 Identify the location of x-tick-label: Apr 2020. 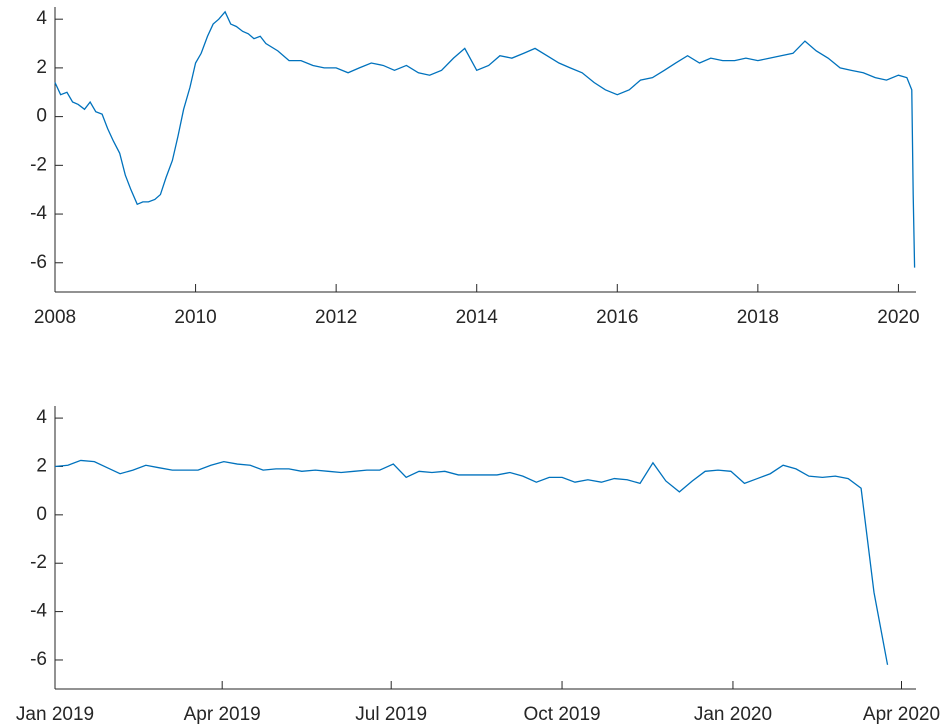
(901, 714).